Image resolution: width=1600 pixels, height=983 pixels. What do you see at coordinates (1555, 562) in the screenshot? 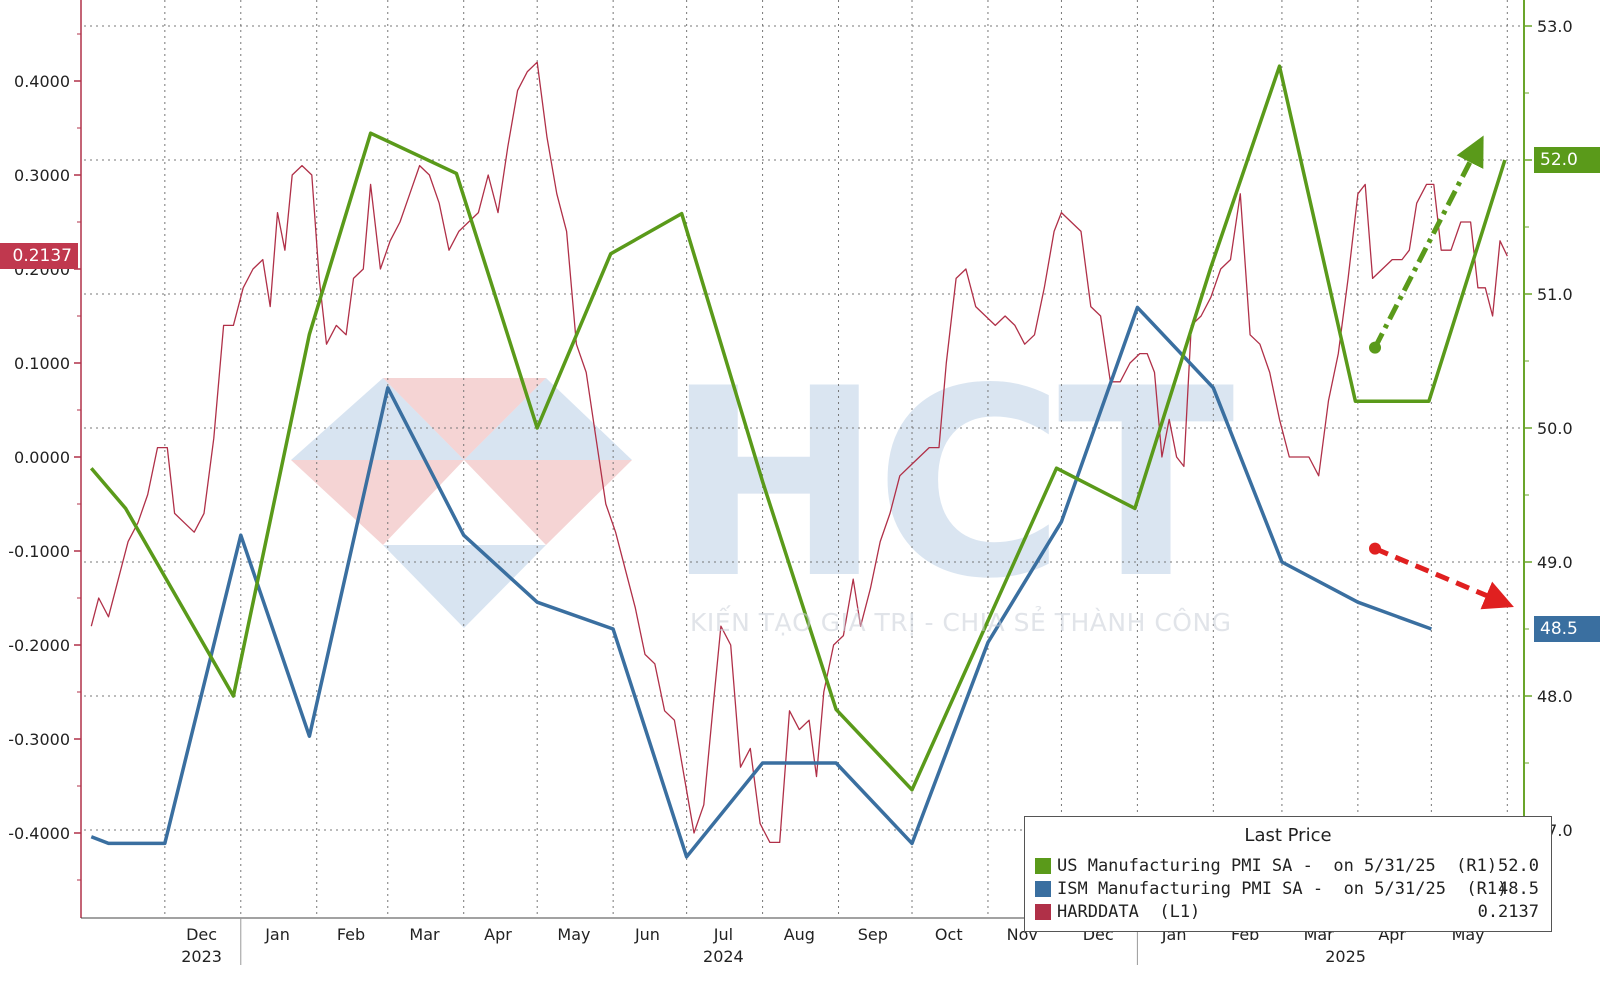
I see `right-tick-label-4: 49.0` at bounding box center [1555, 562].